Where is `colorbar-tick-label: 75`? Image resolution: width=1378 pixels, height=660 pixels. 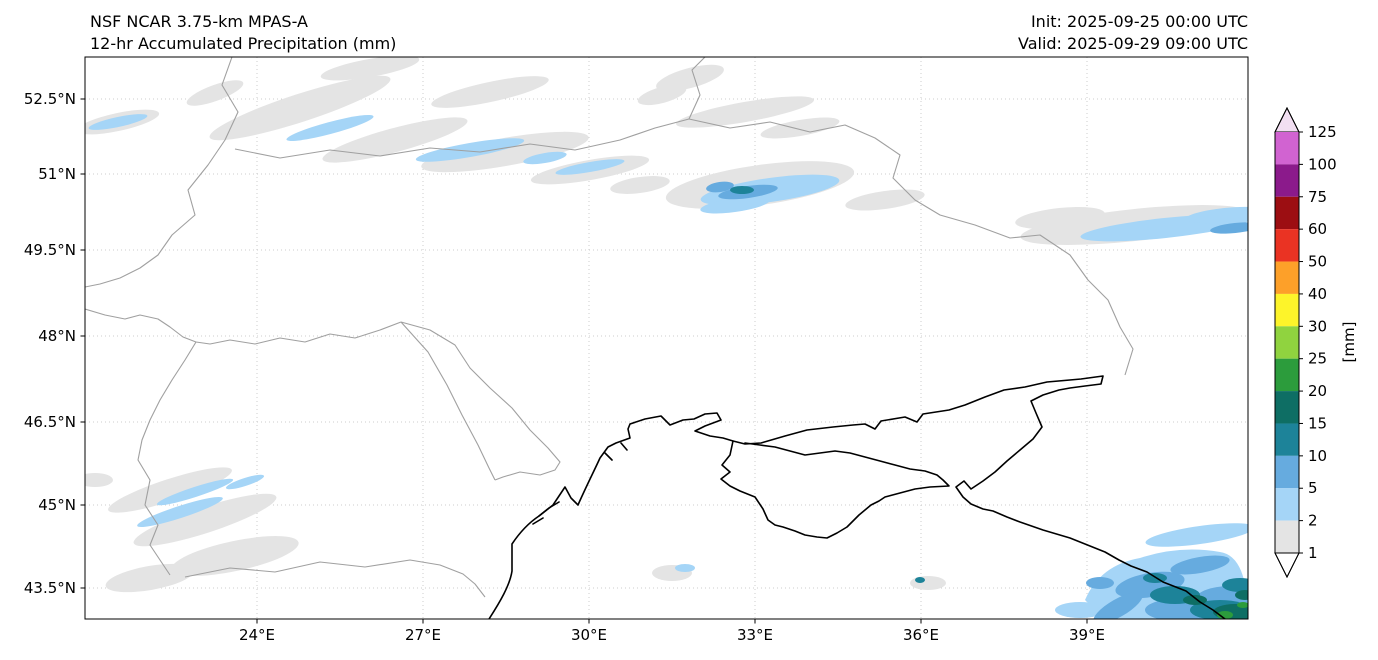 colorbar-tick-label: 75 is located at coordinates (1317, 197).